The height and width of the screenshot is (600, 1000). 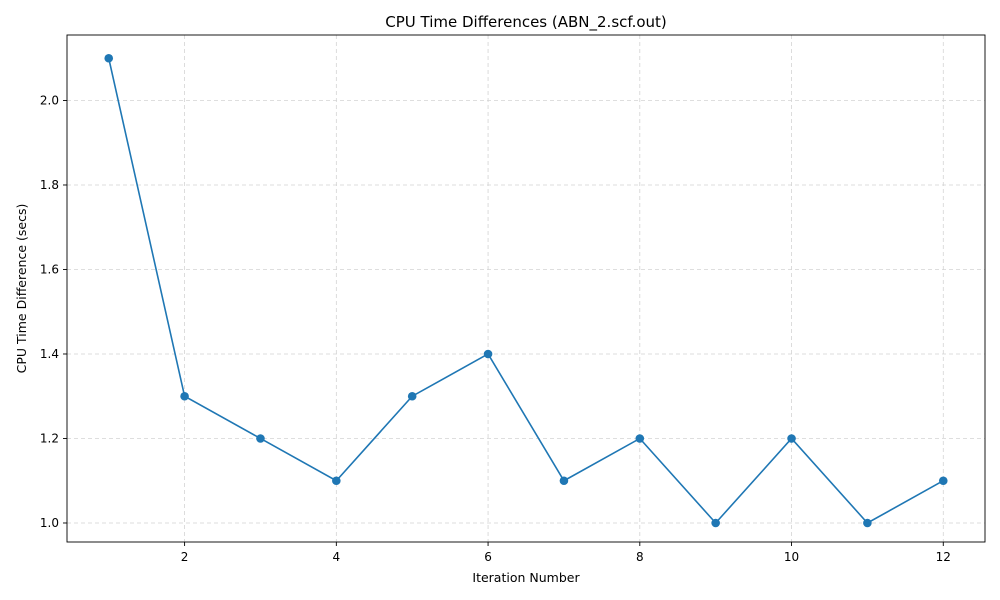 What do you see at coordinates (526, 577) in the screenshot?
I see `x-axis-label: Iteration Number` at bounding box center [526, 577].